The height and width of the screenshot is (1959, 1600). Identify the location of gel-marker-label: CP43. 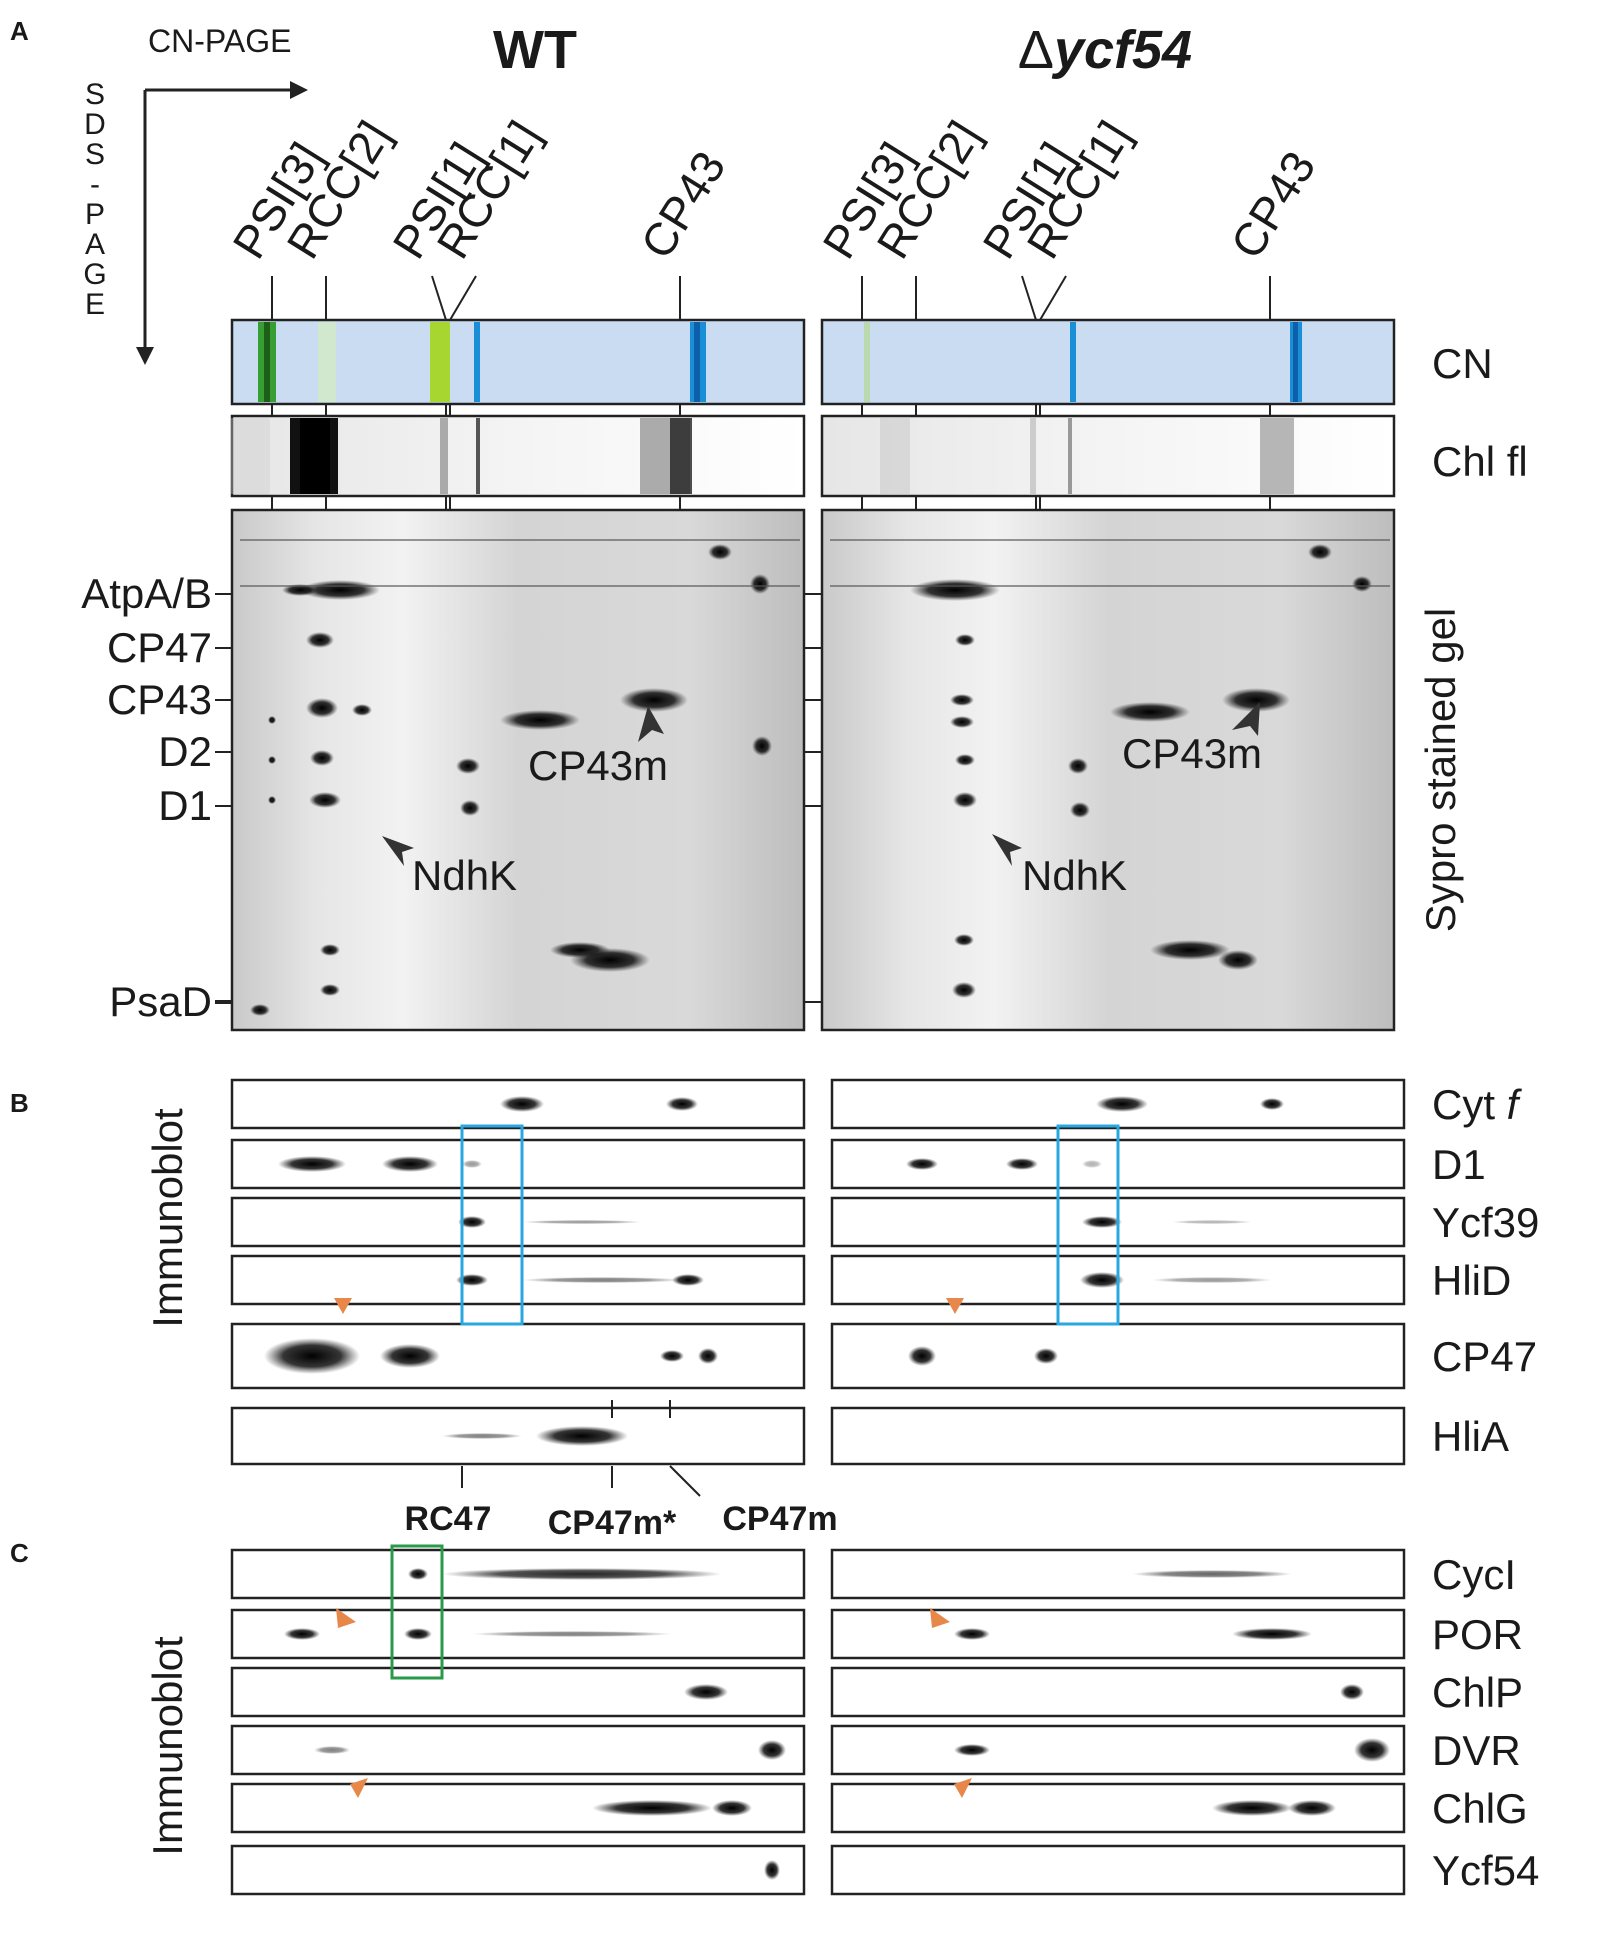
(159, 699).